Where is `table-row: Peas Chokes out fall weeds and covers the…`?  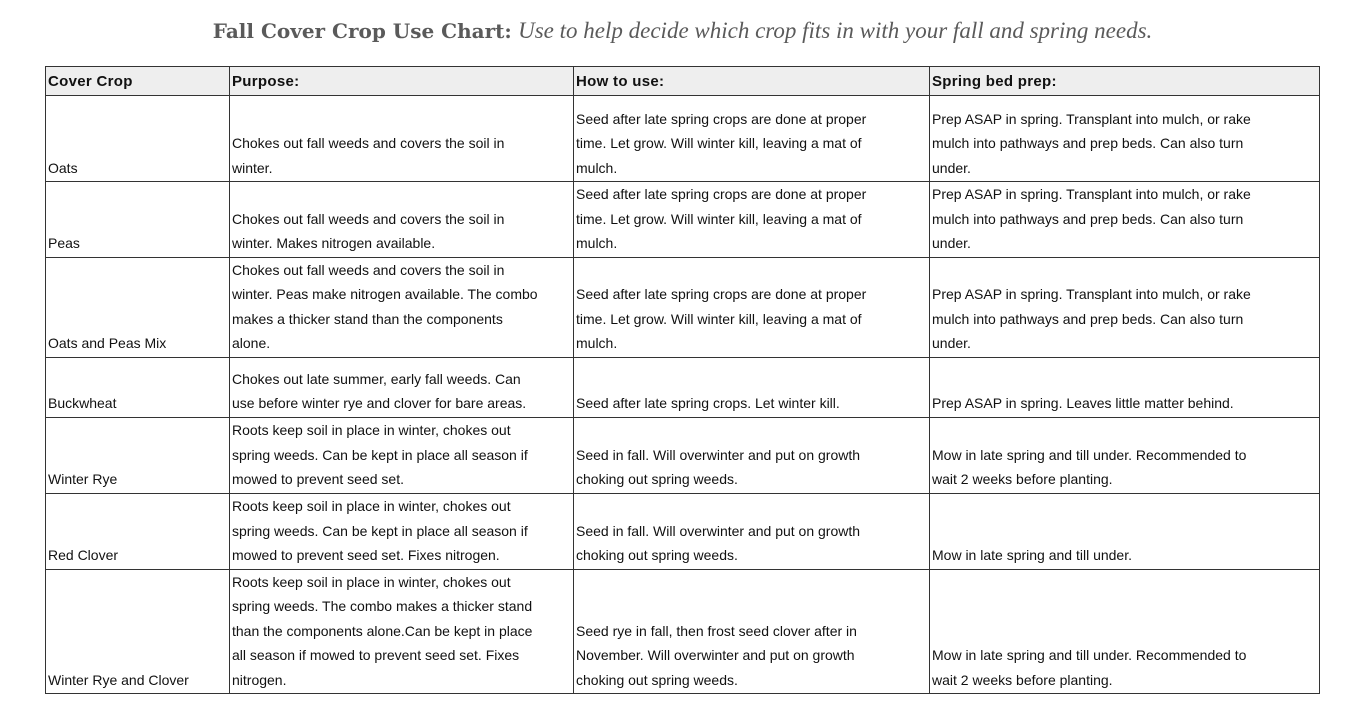 table-row: Peas Chokes out fall weeds and covers the… is located at coordinates (682, 219).